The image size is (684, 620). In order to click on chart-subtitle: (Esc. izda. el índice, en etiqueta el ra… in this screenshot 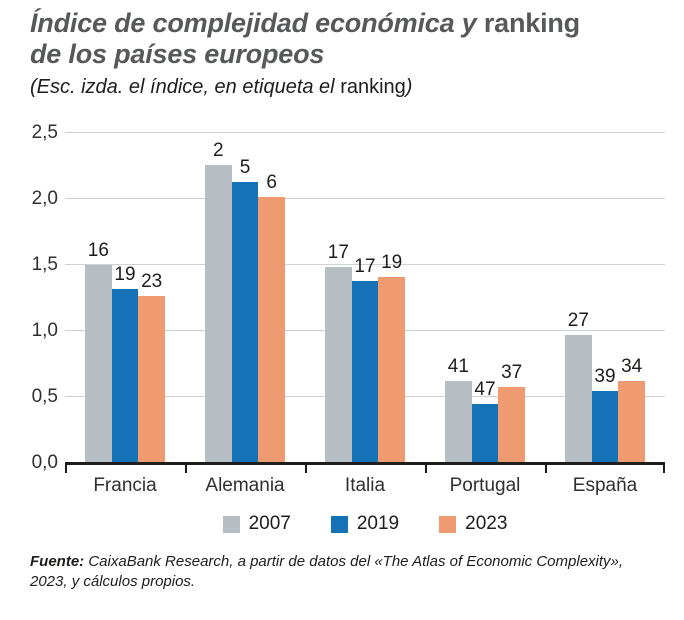, I will do `click(349, 87)`.